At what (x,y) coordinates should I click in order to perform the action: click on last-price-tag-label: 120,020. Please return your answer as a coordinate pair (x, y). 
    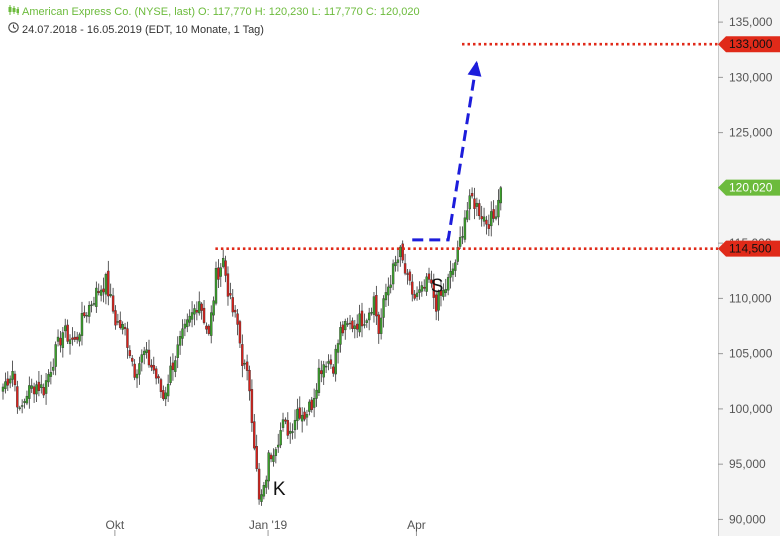
    Looking at the image, I should click on (751, 188).